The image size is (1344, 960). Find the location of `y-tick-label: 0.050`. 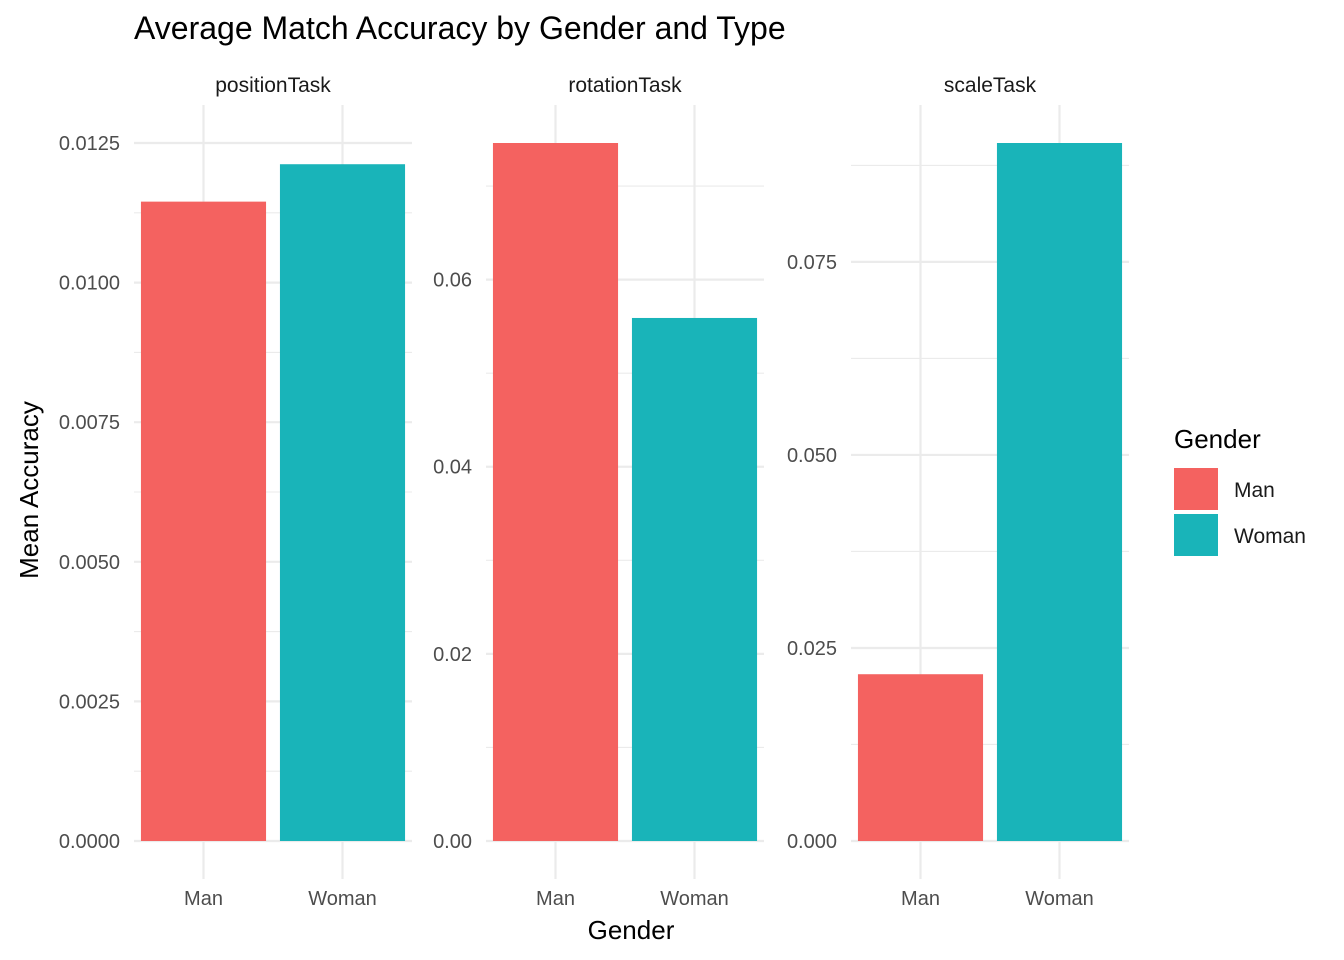

y-tick-label: 0.050 is located at coordinates (812, 456).